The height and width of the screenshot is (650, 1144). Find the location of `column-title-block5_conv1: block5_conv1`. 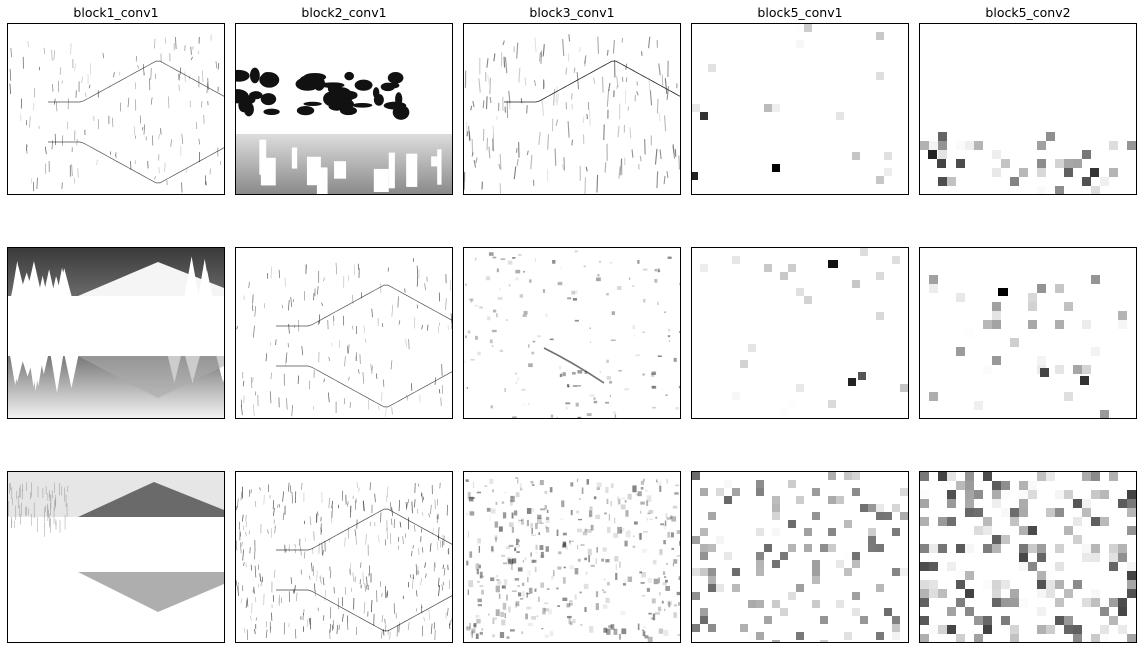

column-title-block5_conv1: block5_conv1 is located at coordinates (800, 12).